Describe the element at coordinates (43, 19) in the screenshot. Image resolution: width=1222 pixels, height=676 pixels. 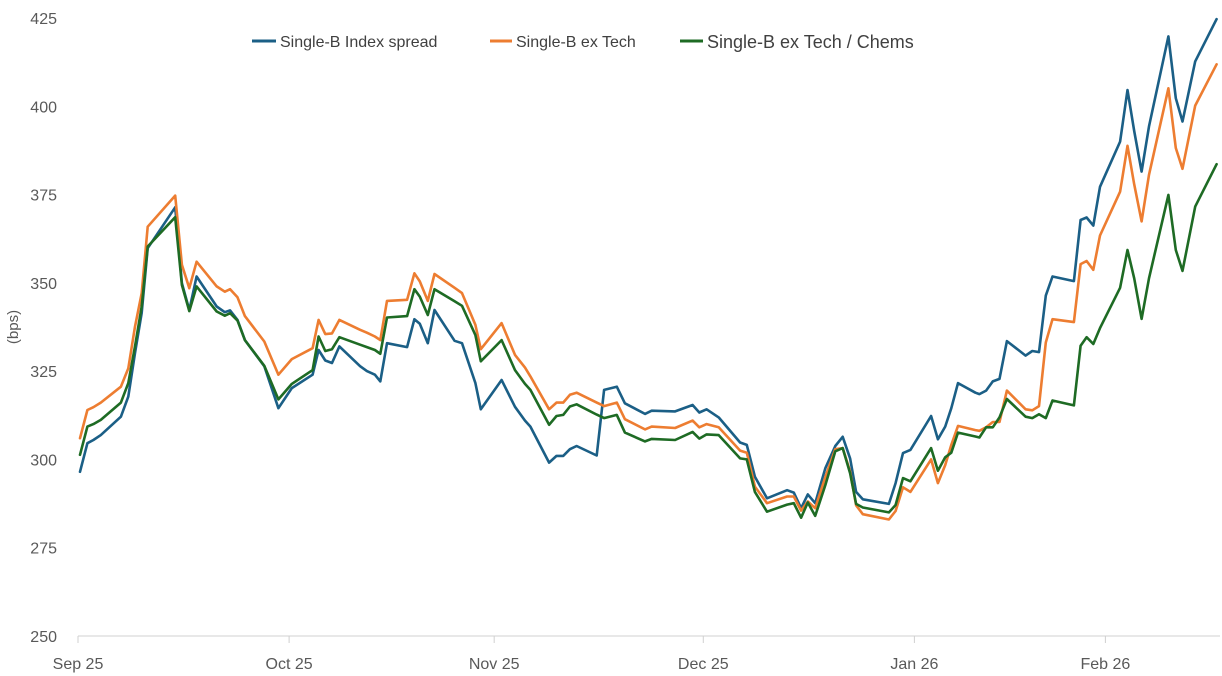
I see `y-tick-label: 425` at that location.